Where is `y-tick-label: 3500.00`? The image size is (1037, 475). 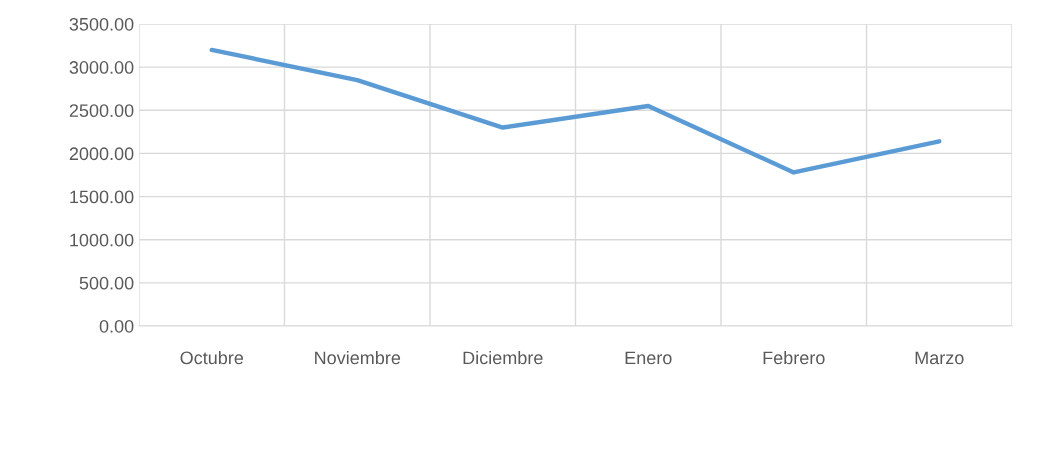 y-tick-label: 3500.00 is located at coordinates (101, 24).